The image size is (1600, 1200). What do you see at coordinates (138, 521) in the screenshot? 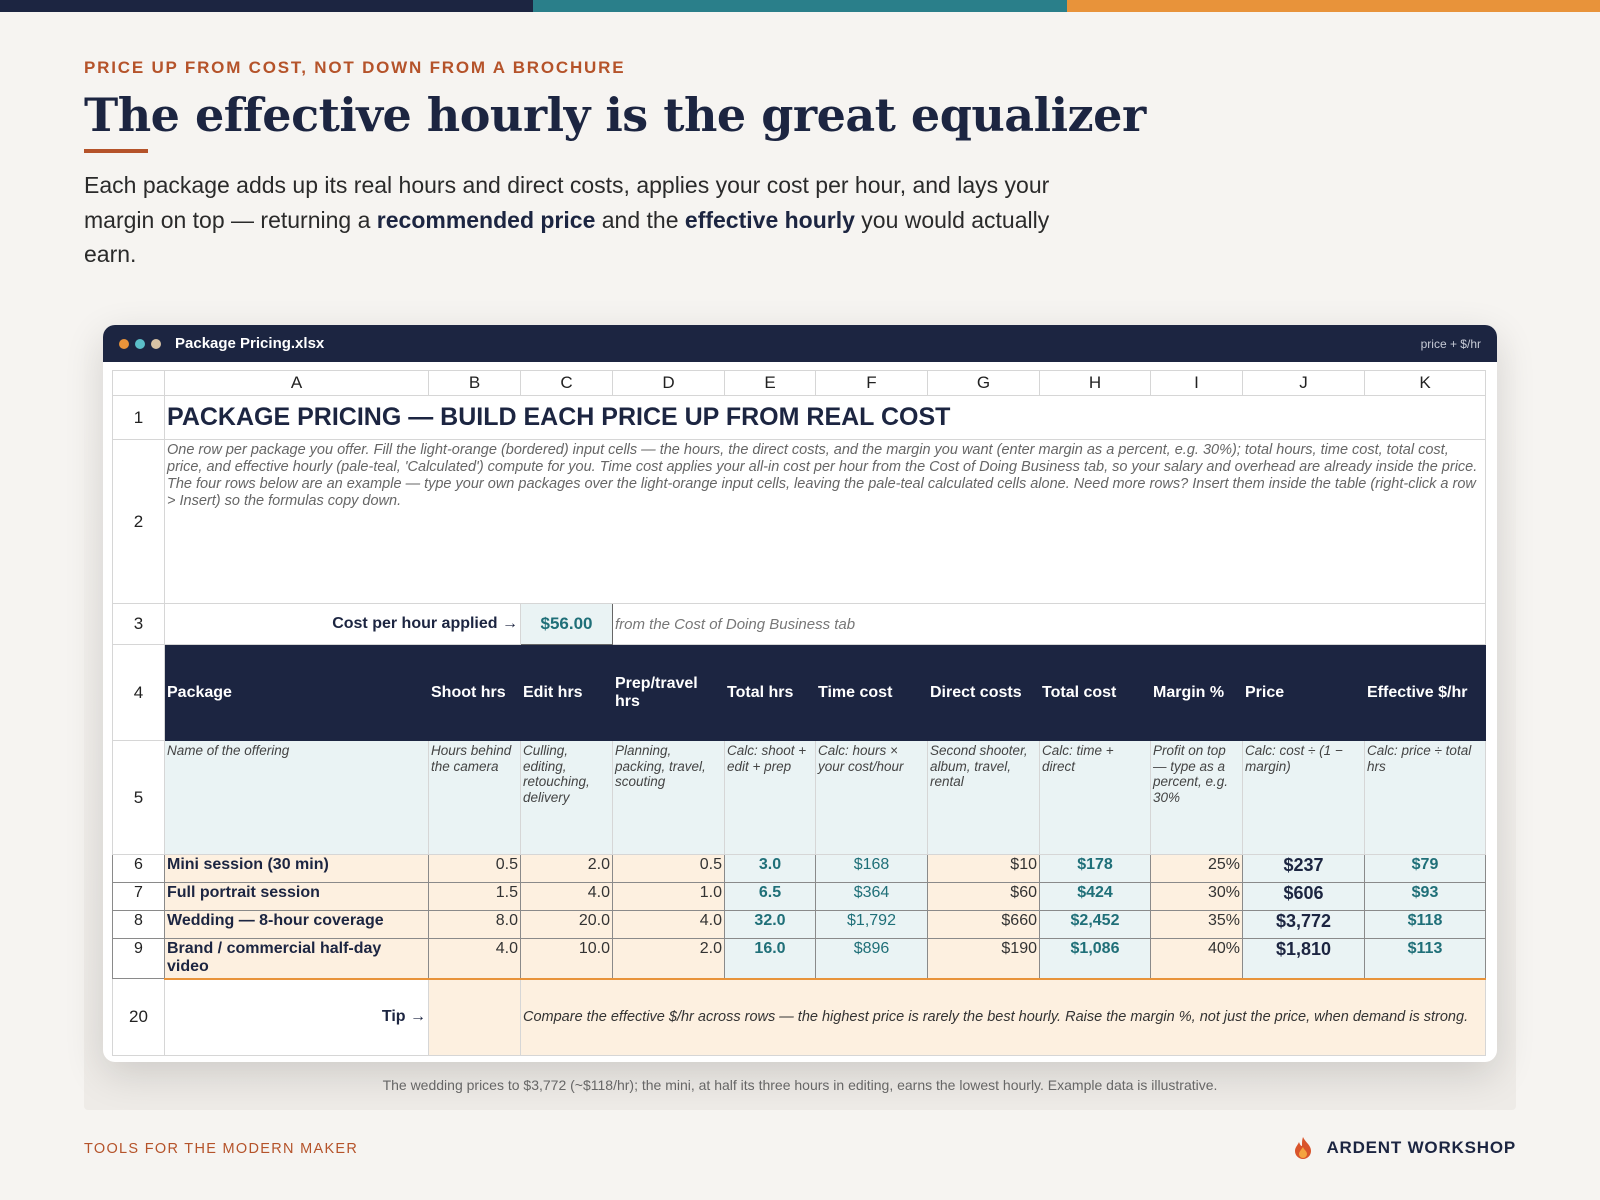
I see `row-number: 2` at bounding box center [138, 521].